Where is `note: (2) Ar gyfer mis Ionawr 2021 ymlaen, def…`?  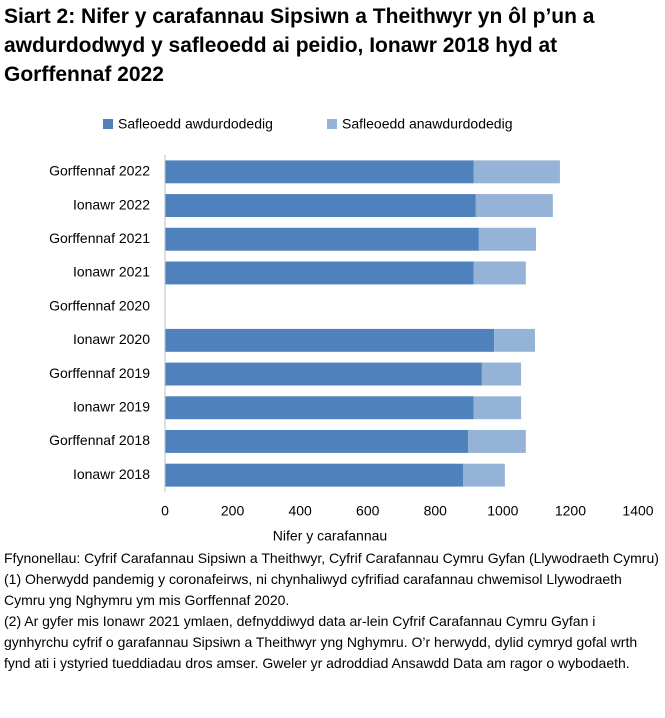 note: (2) Ar gyfer mis Ionawr 2021 ymlaen, def… is located at coordinates (321, 642).